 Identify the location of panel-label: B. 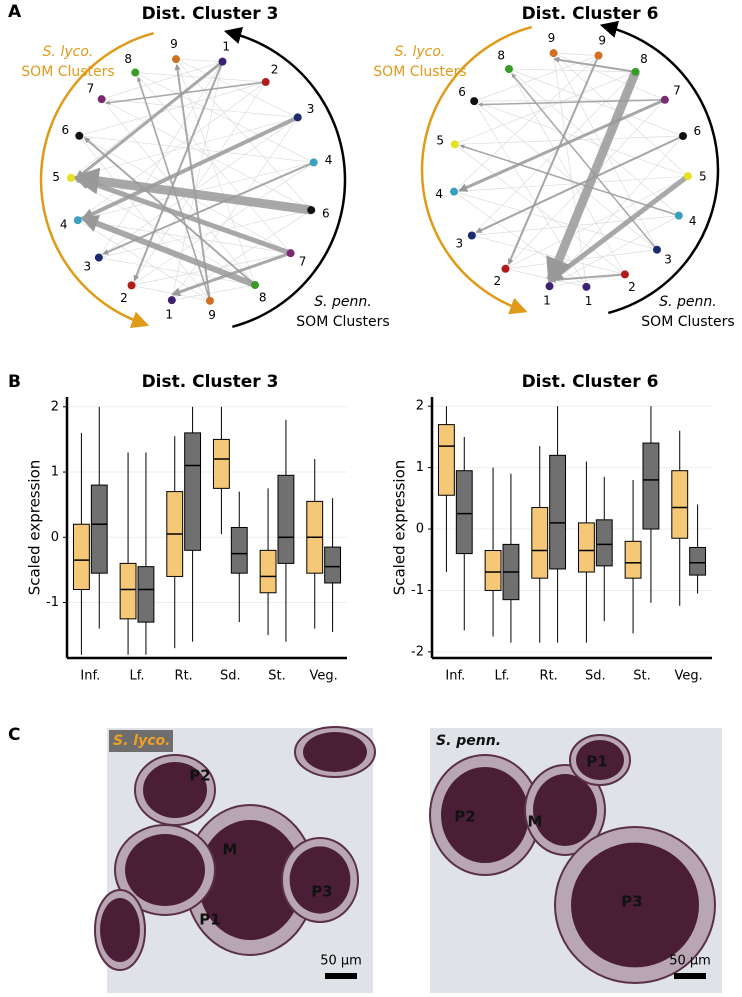
(14, 382).